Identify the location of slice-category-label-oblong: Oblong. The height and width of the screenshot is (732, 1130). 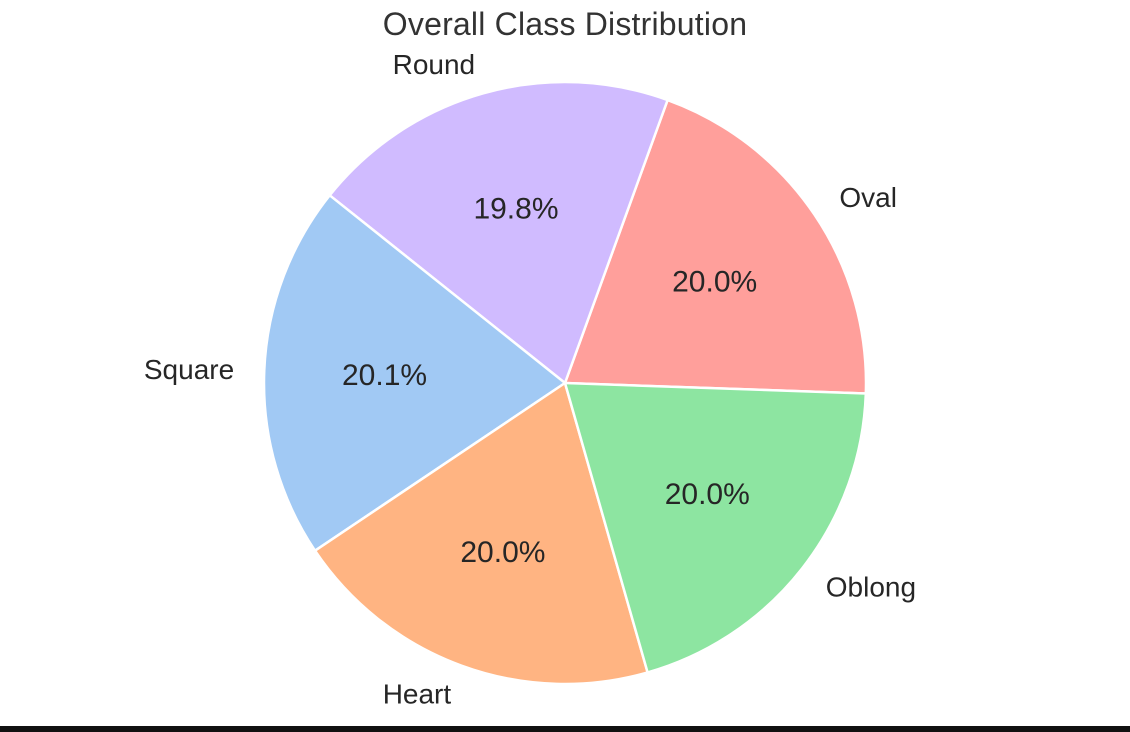
(871, 587).